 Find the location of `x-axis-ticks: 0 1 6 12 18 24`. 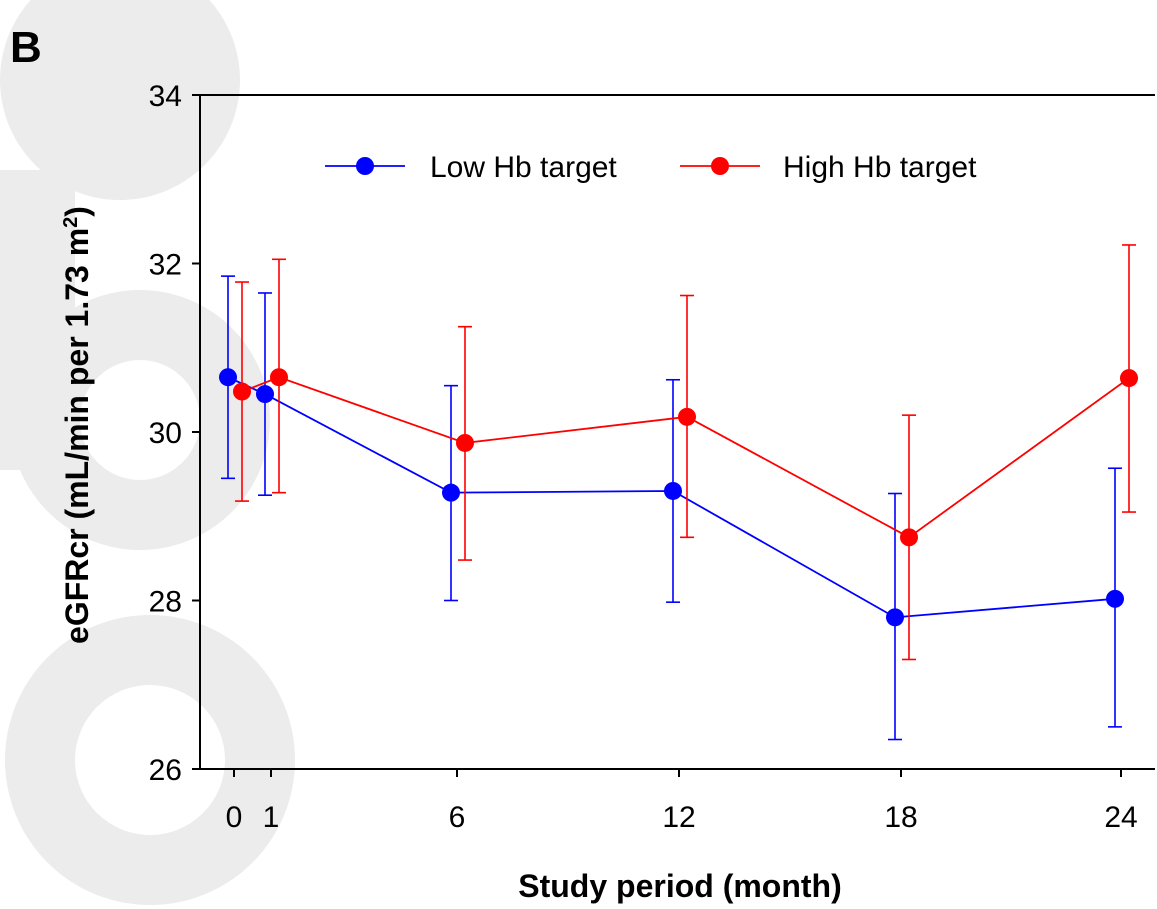

x-axis-ticks: 0 1 6 12 18 24 is located at coordinates (682, 801).